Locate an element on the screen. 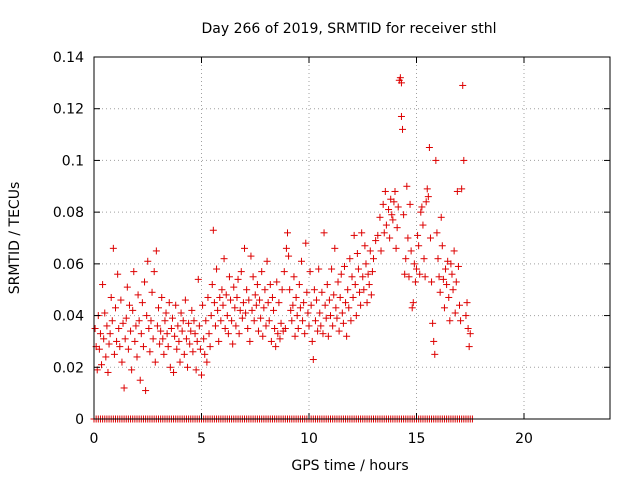  y-tick-label: 0.06 is located at coordinates (68, 265).